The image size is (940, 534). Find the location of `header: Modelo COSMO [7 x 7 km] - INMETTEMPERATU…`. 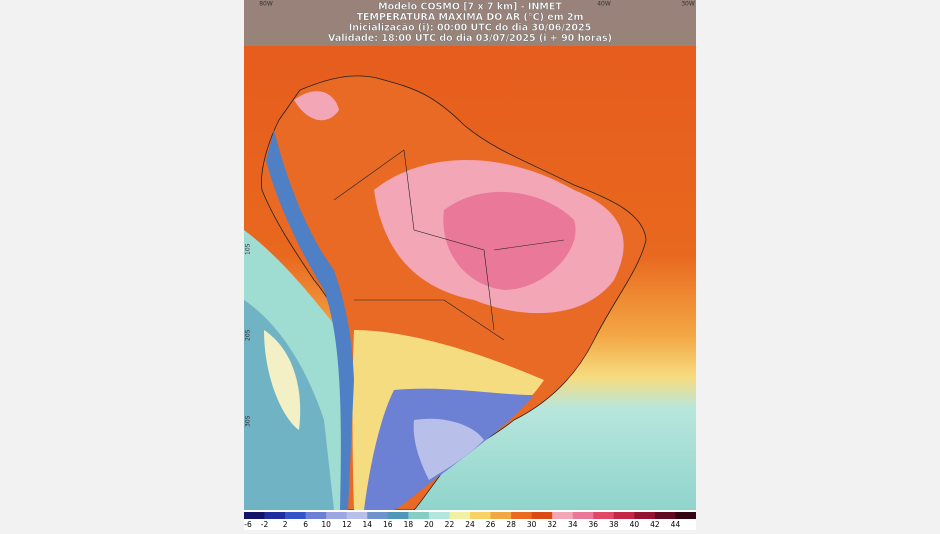

header: Modelo COSMO [7 x 7 km] - INMETTEMPERATU… is located at coordinates (470, 22).